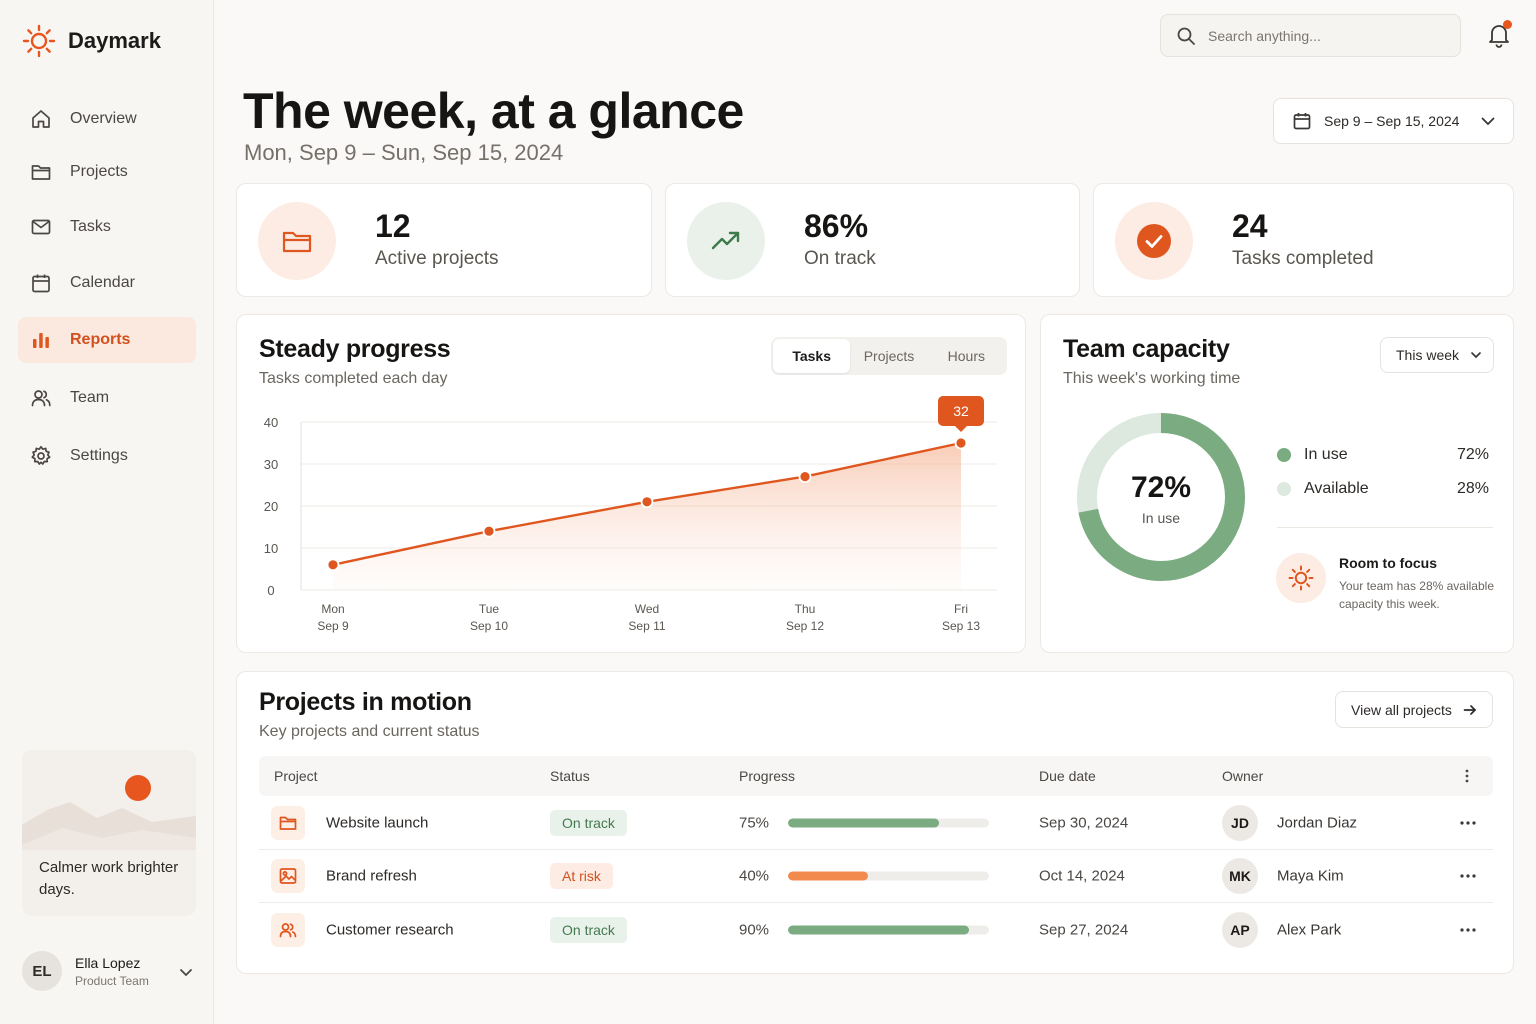 The width and height of the screenshot is (1536, 1024). I want to click on donut-value: 72%, so click(1161, 487).